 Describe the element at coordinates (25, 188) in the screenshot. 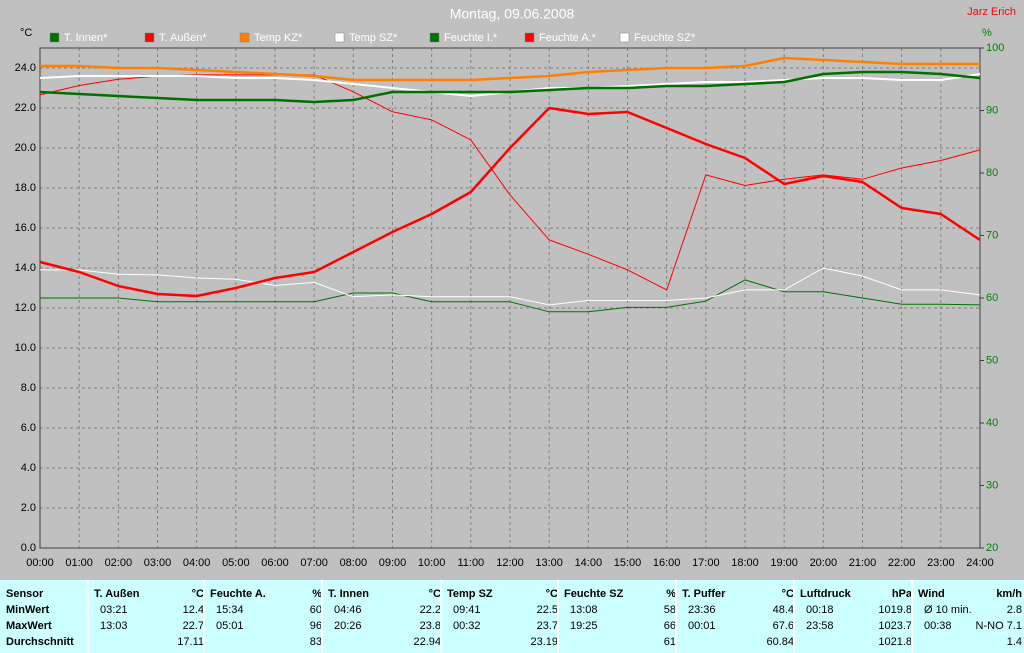

I see `y-tick-label: 18.0` at that location.